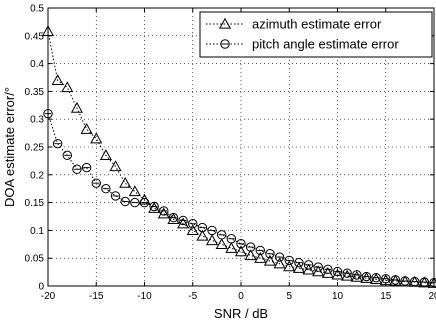 The height and width of the screenshot is (328, 436). Describe the element at coordinates (144, 296) in the screenshot. I see `x-tick-label: -10` at that location.